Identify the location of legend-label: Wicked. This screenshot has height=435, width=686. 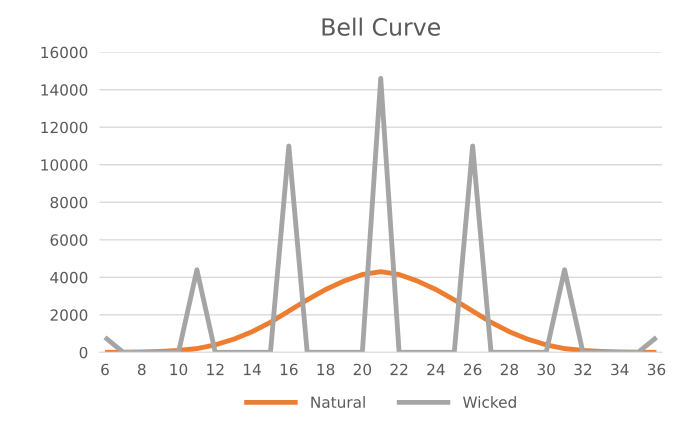
(489, 402).